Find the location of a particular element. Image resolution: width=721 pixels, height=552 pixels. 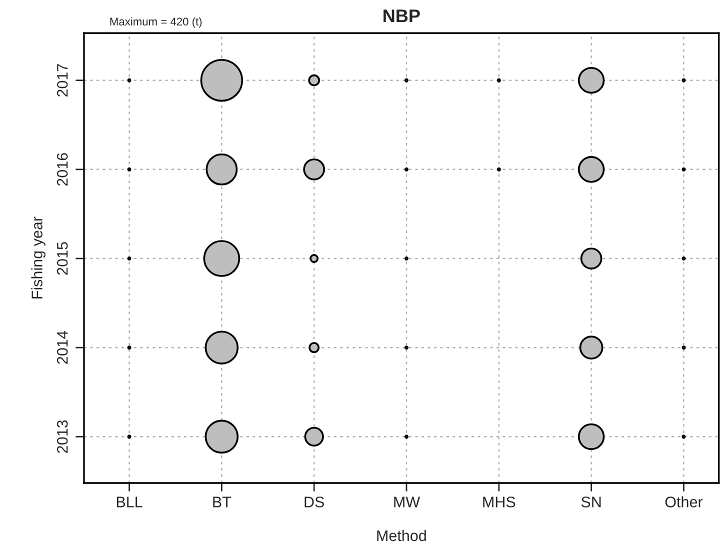

y-tick-label: 2013 is located at coordinates (62, 436).